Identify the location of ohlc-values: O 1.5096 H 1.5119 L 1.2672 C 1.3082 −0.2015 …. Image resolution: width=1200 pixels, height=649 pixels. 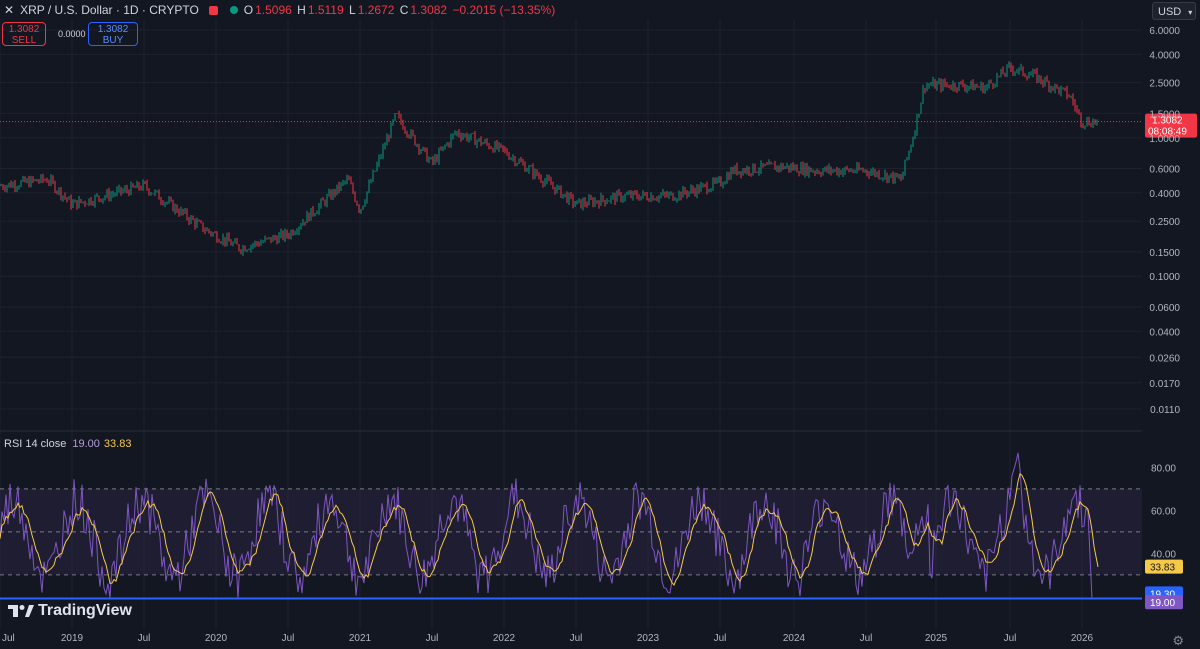
(400, 10).